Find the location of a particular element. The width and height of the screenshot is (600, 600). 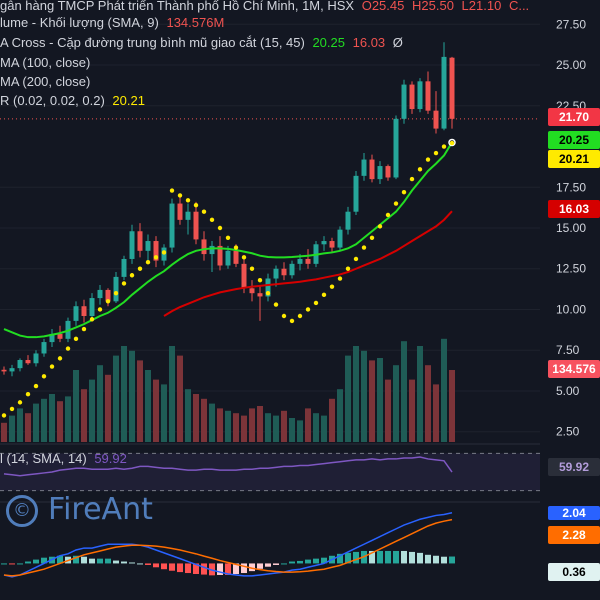

rsi-legend: l (14, SMA, 14) 59.92 is located at coordinates (63, 459).